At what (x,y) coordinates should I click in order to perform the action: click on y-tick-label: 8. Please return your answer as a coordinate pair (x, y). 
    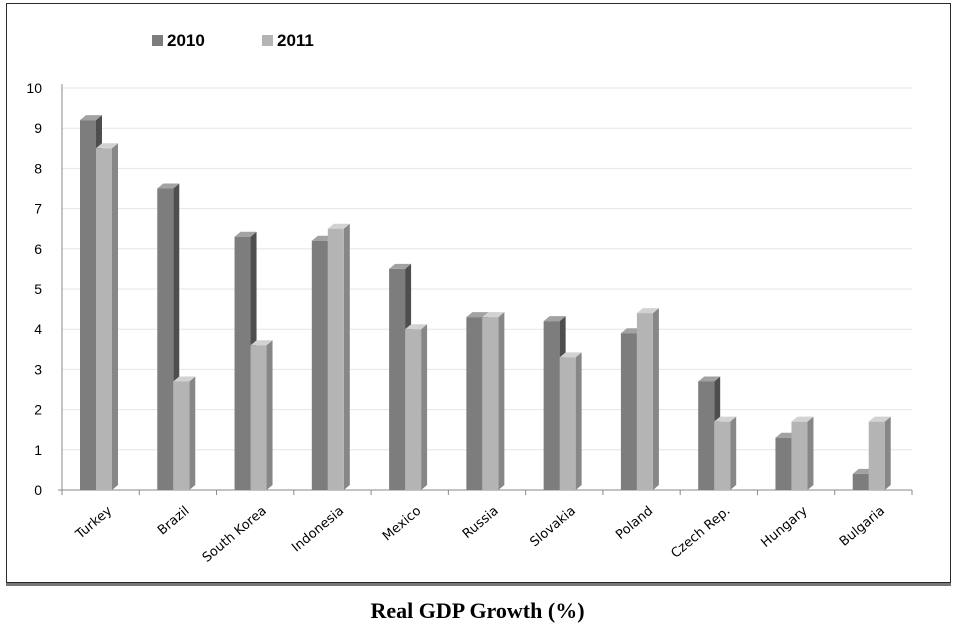
    Looking at the image, I should click on (38, 168).